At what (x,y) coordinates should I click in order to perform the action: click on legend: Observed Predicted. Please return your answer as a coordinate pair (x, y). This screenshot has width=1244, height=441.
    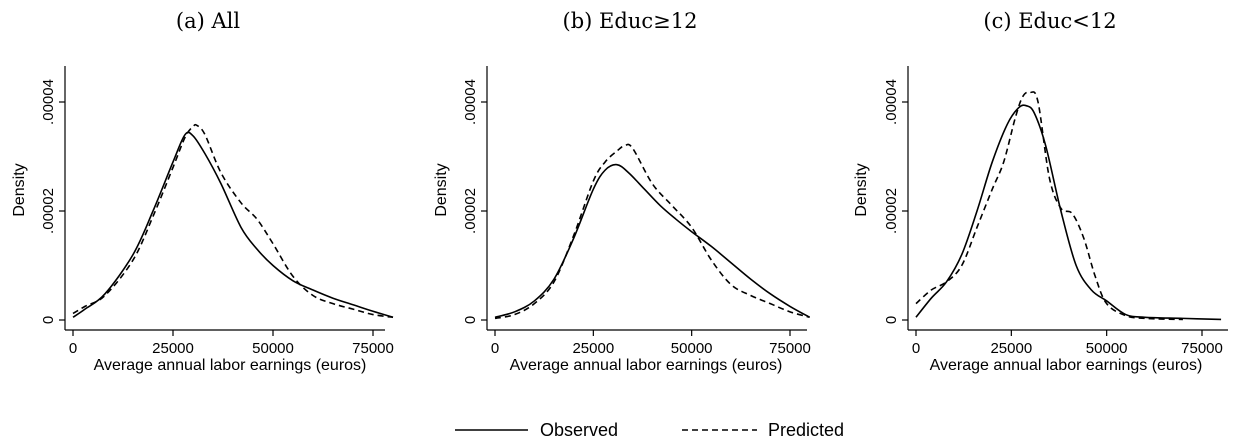
    Looking at the image, I should click on (649, 430).